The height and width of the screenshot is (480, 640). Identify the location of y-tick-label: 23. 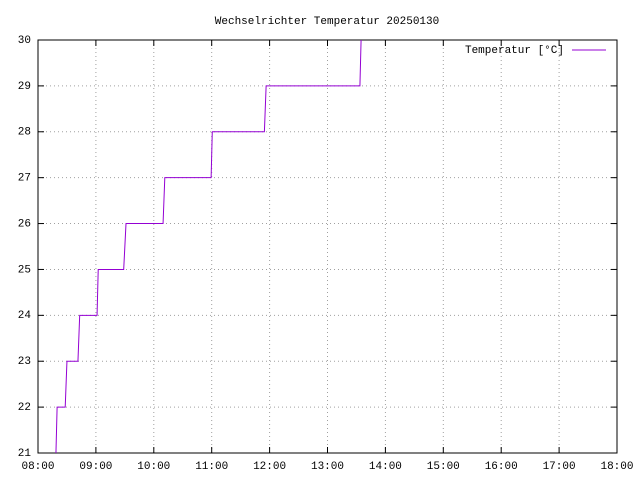
(24, 362).